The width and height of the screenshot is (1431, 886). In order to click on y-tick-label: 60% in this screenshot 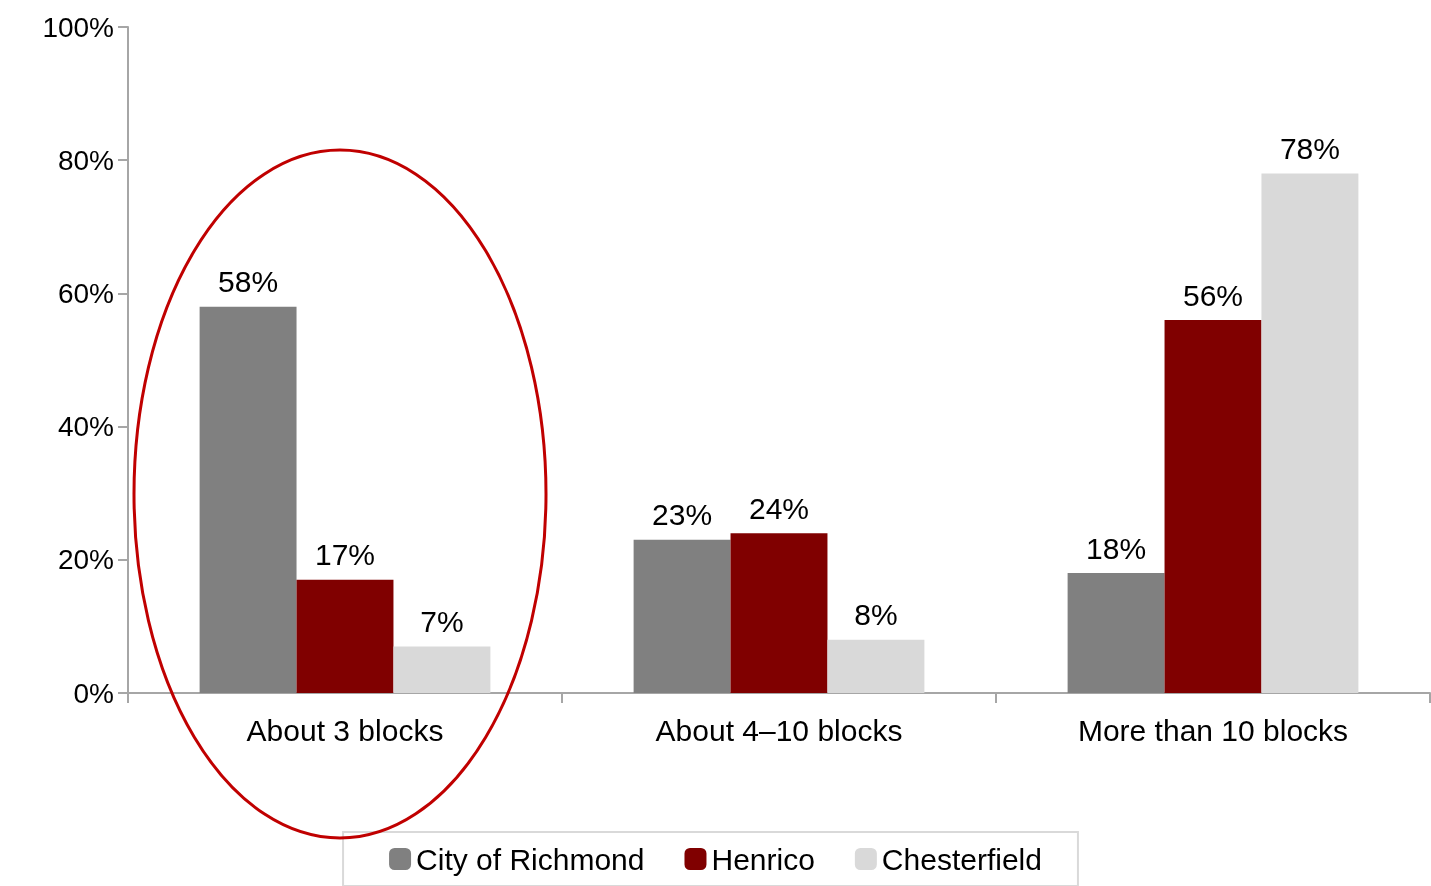, I will do `click(85, 293)`.